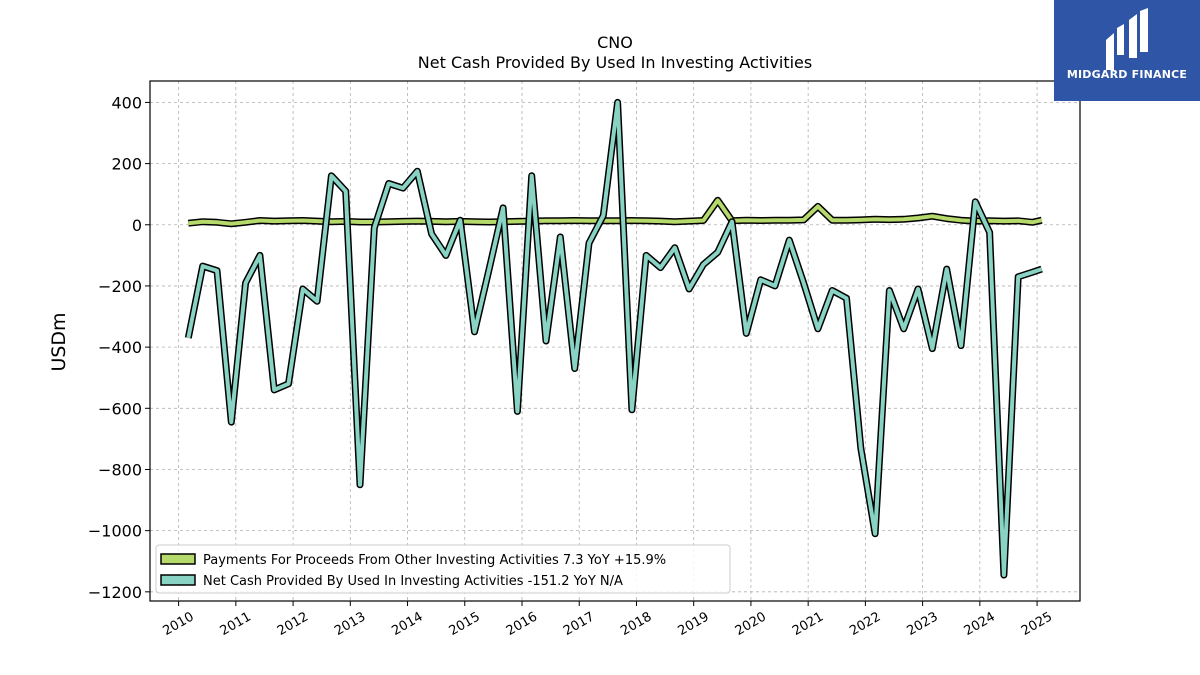 This screenshot has width=1200, height=675. What do you see at coordinates (980, 624) in the screenshot?
I see `x-tick-label: 2024` at bounding box center [980, 624].